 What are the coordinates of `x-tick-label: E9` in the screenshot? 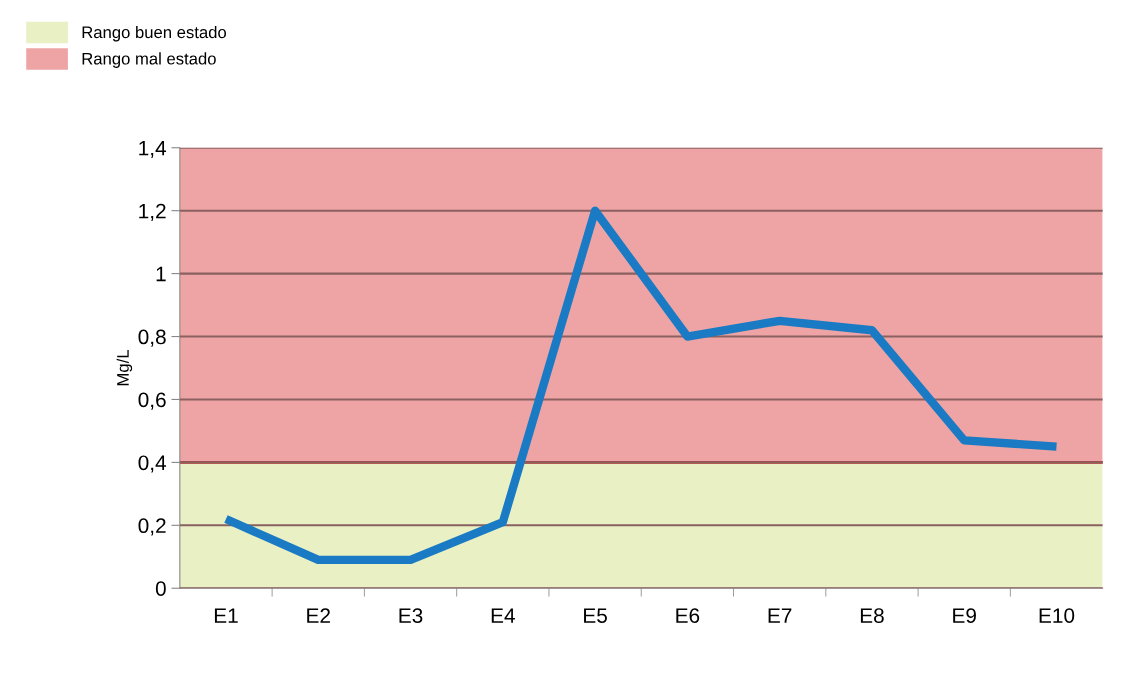 It's located at (964, 615).